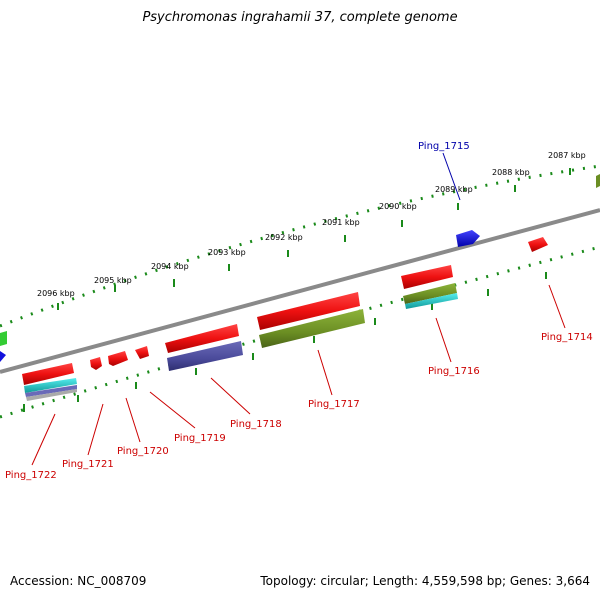 This screenshot has width=600, height=600. I want to click on kbp-label-2091: 2091 kbp, so click(341, 222).